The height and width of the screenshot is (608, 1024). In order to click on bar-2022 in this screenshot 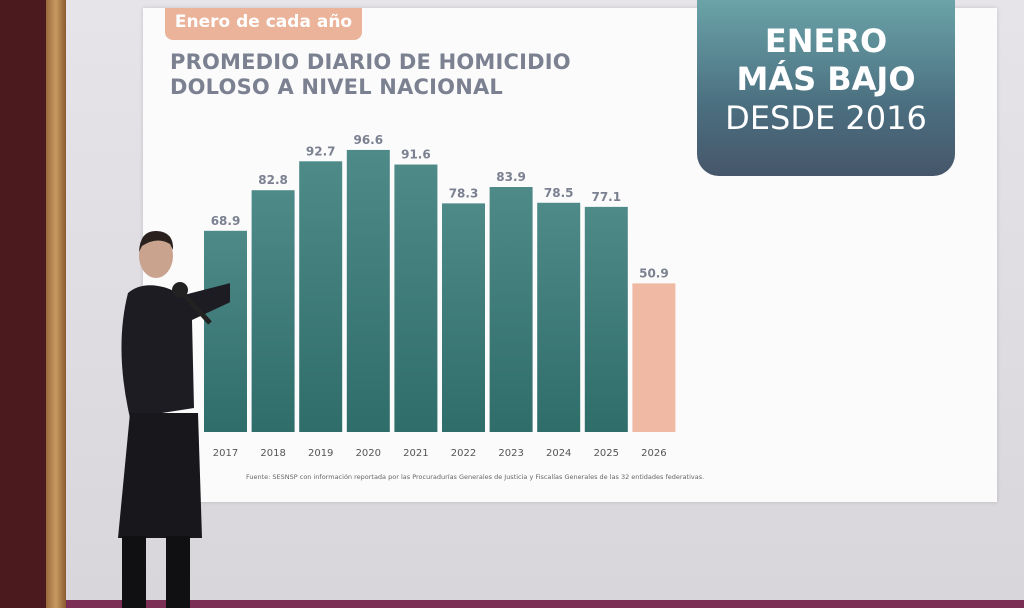, I will do `click(463, 317)`.